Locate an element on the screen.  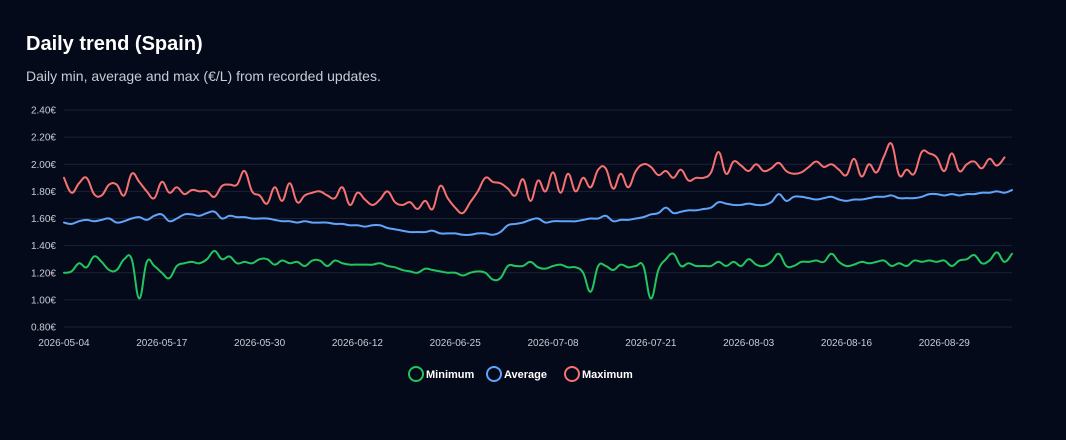
legend: Minimum Average Maximum is located at coordinates (520, 374).